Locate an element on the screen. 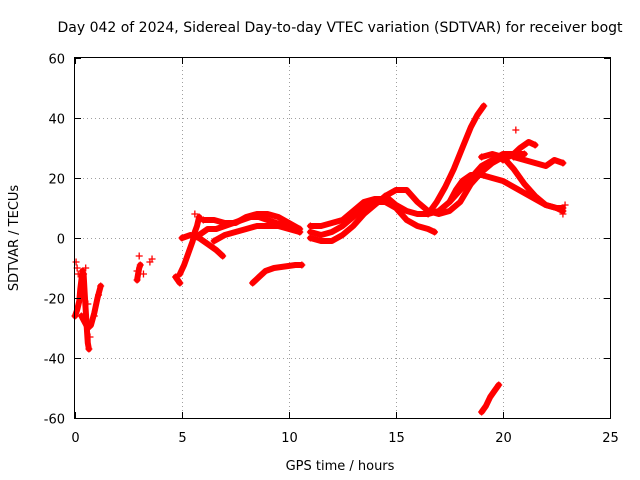 The width and height of the screenshot is (640, 480). x-tick-label: 25 is located at coordinates (610, 438).